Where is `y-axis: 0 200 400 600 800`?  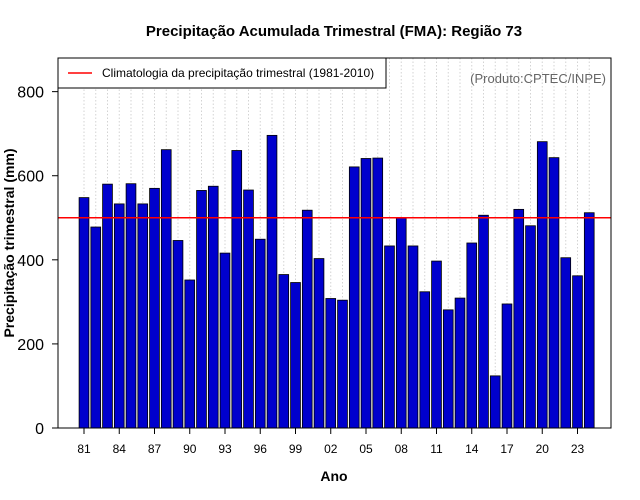 y-axis: 0 200 400 600 800 is located at coordinates (37, 261).